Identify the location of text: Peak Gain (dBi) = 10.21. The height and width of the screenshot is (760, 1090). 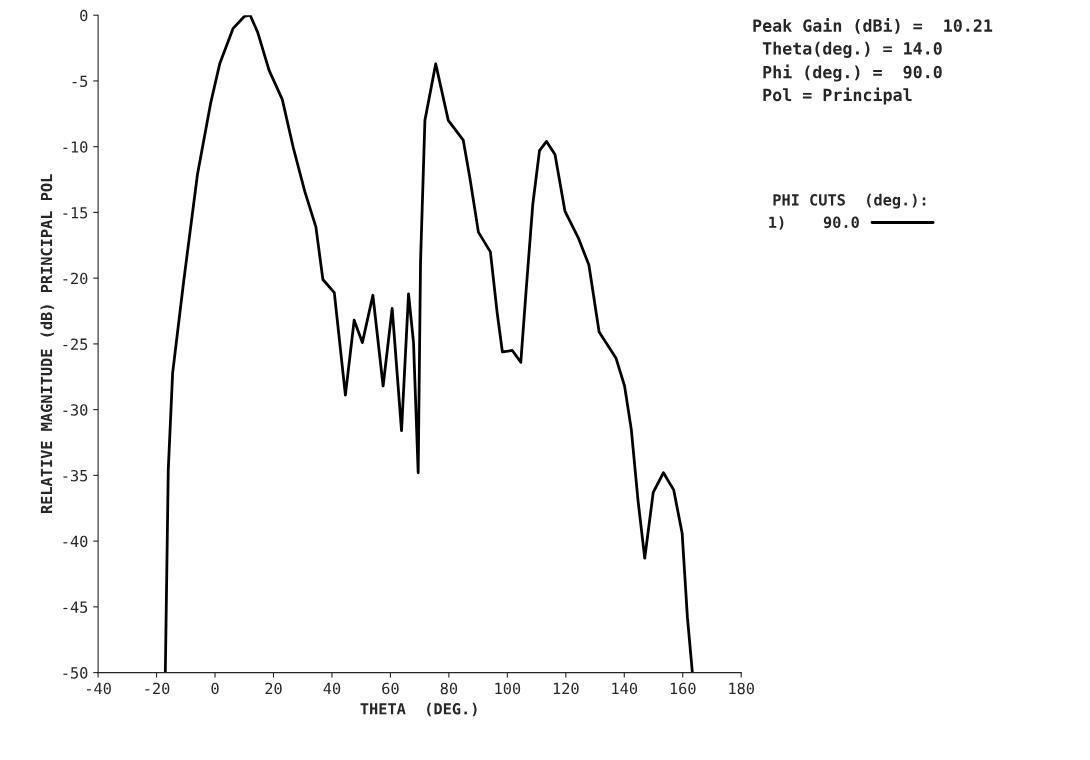
(873, 26).